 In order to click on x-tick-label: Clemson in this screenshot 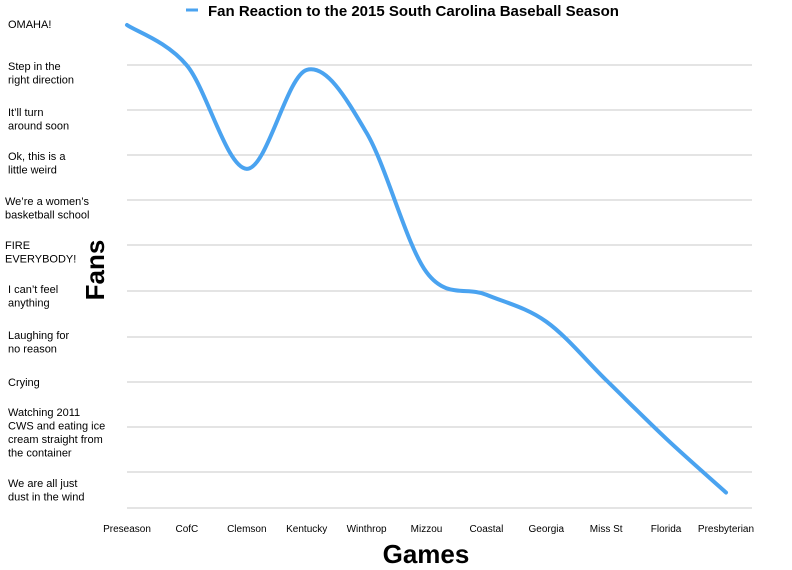, I will do `click(246, 529)`.